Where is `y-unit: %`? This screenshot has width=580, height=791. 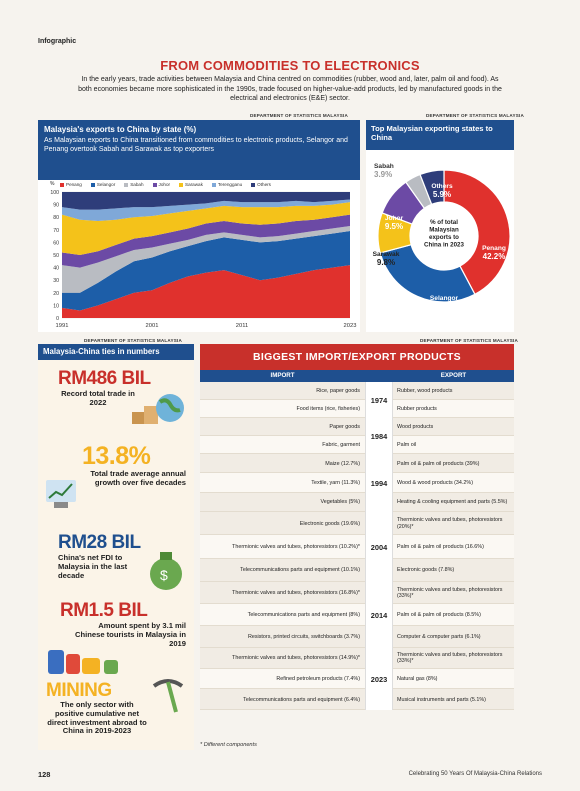
y-unit: % is located at coordinates (52, 184).